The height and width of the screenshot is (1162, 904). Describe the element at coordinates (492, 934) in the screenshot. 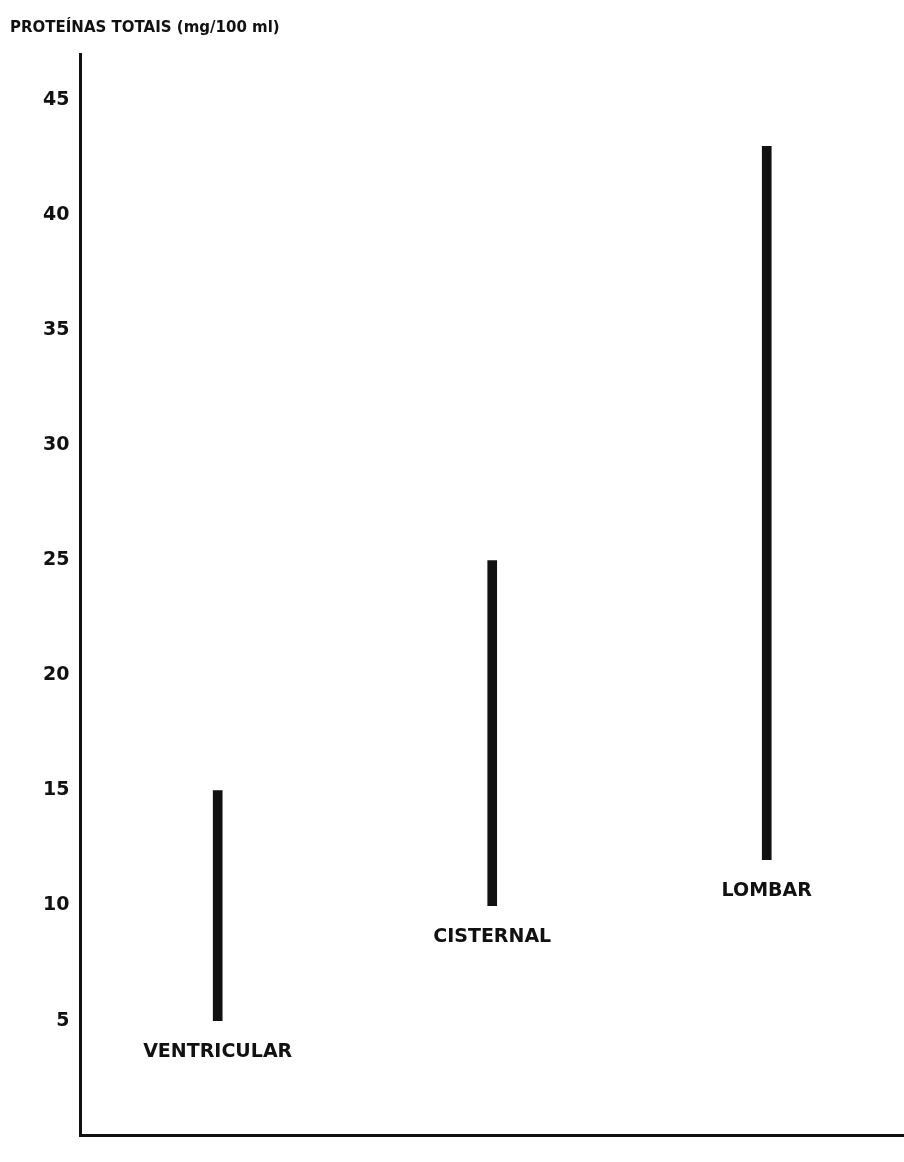

I see `x-tick-label: CISTERNAL` at that location.